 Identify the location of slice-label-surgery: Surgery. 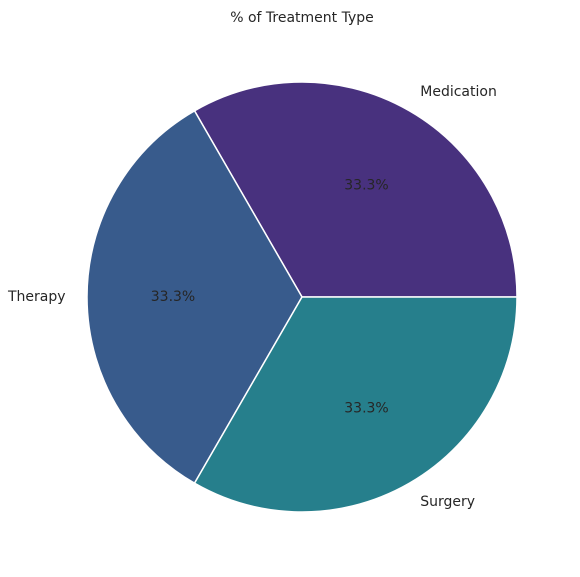
(447, 502).